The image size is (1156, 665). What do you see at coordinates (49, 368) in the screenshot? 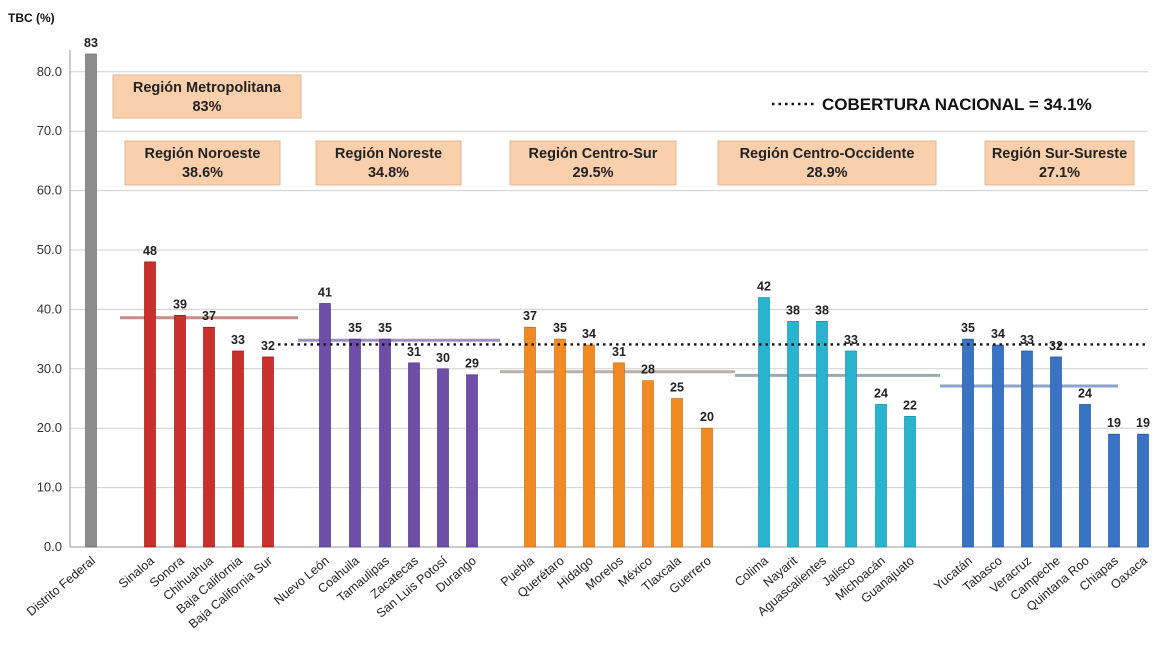
I see `y-tick-label: 30.0` at bounding box center [49, 368].